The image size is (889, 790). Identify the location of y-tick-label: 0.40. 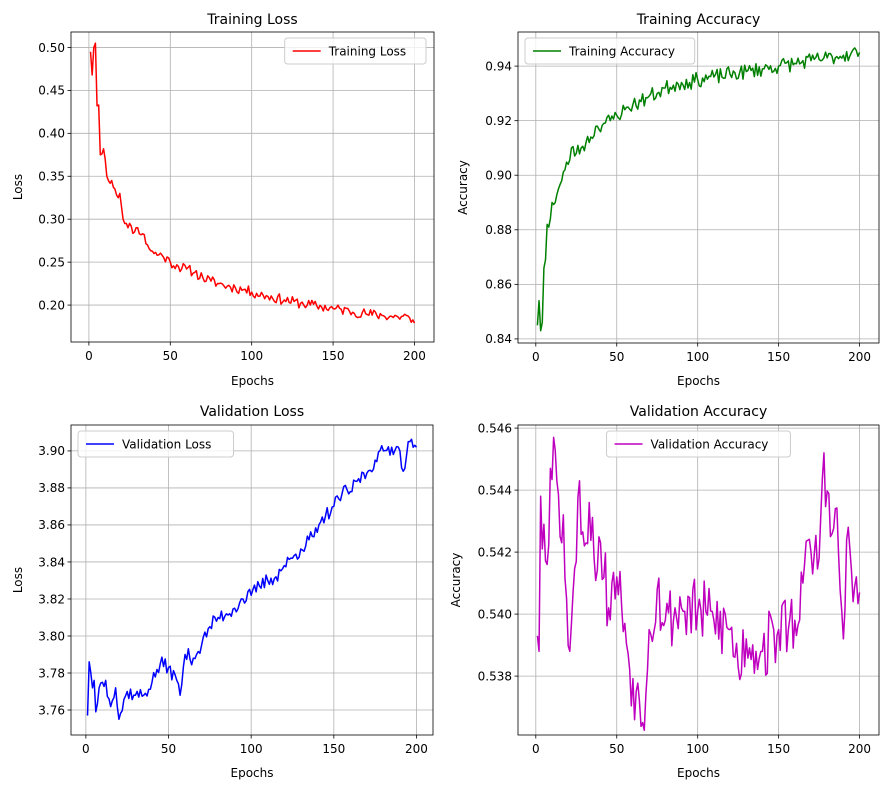
(51, 134).